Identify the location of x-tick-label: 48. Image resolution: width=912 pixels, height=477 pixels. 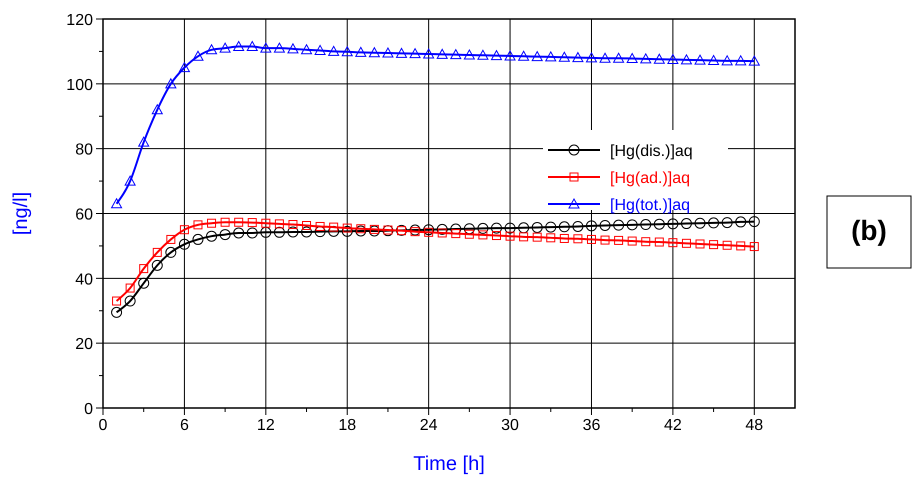
(754, 425).